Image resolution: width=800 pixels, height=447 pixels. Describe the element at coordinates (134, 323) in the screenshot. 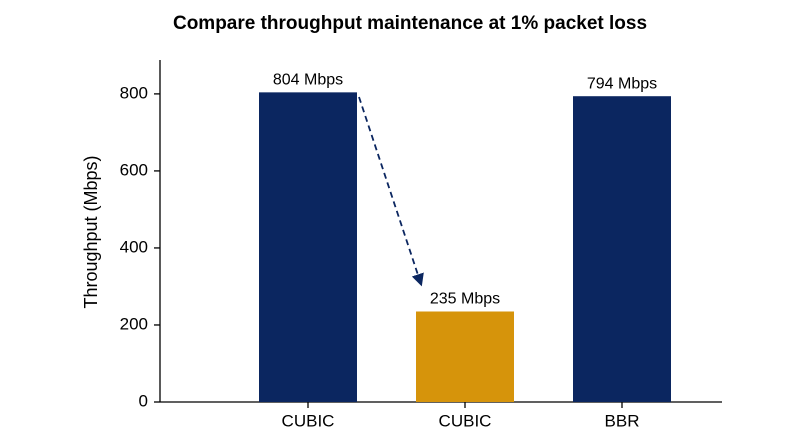

I see `y-tick-label: 200` at that location.